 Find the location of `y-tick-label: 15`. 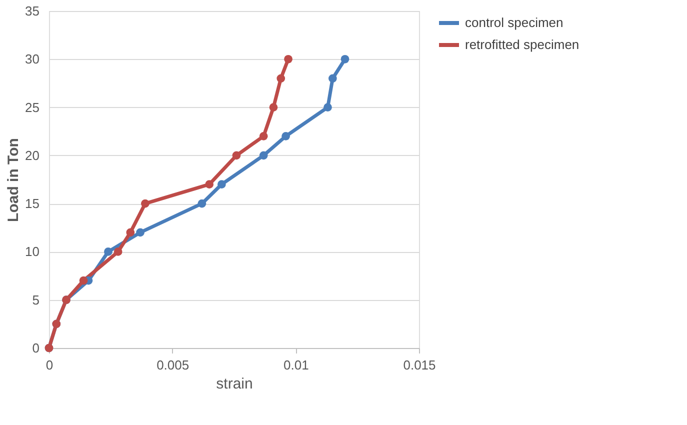

y-tick-label: 15 is located at coordinates (32, 204).